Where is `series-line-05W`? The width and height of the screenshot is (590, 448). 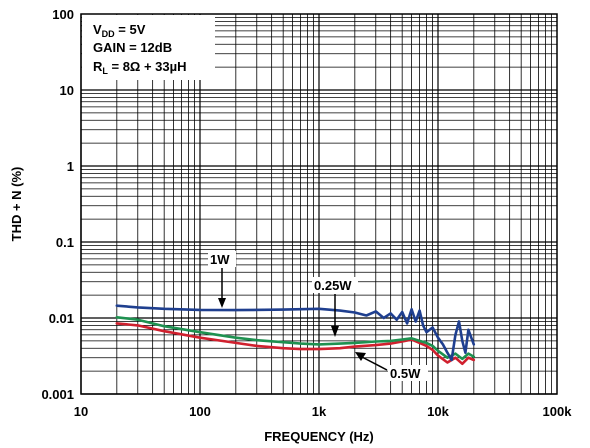 series-line-05W is located at coordinates (295, 344).